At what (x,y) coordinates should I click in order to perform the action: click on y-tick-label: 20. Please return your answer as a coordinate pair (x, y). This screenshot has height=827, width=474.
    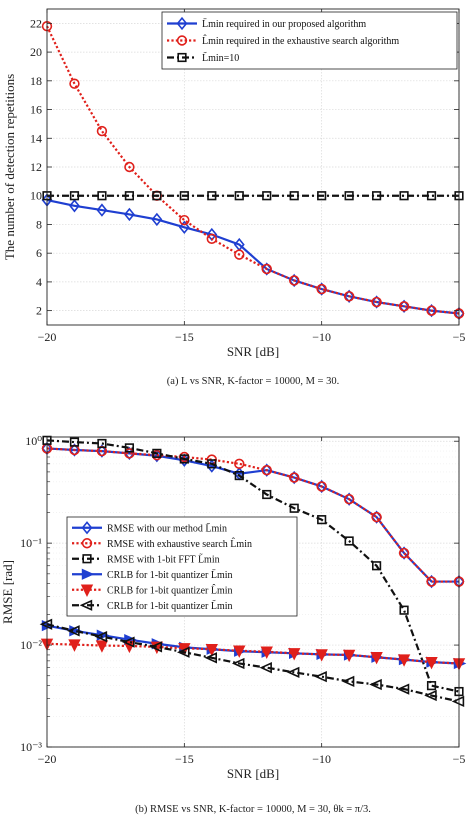
    Looking at the image, I should click on (36, 52).